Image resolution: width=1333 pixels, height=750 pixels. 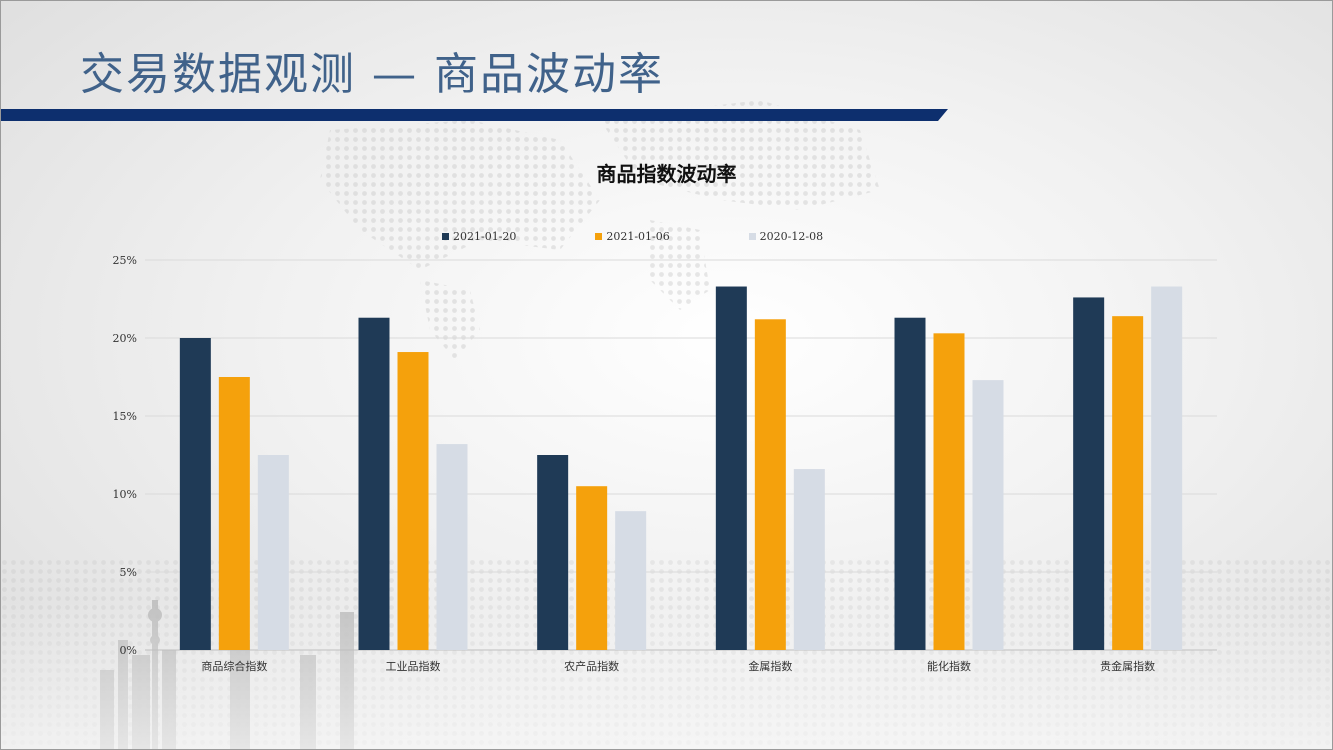 I want to click on y-tick-label: 20%, so click(x=125, y=338).